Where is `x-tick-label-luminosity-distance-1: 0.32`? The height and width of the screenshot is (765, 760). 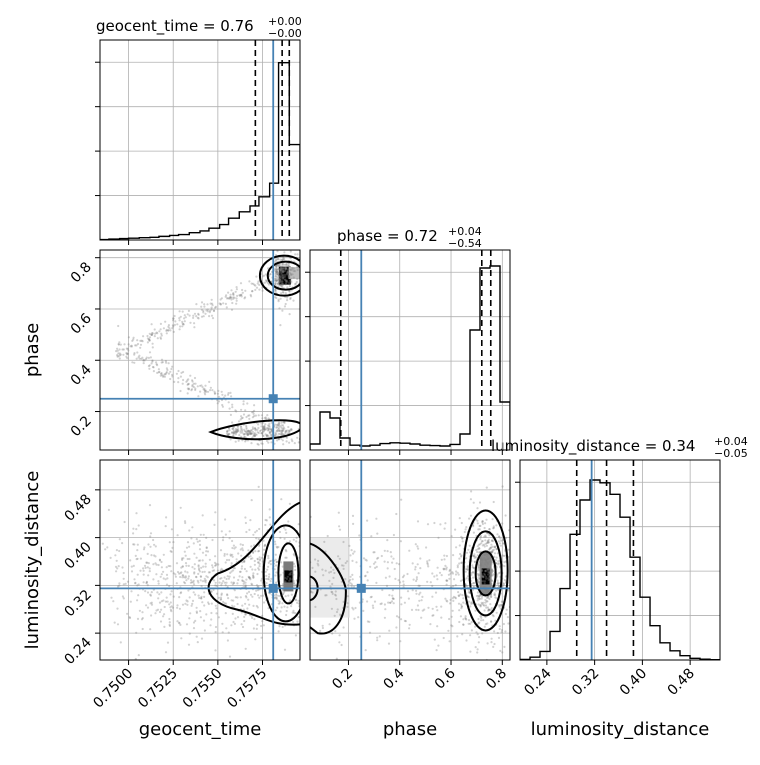
x-tick-label-luminosity-distance-1: 0.32 is located at coordinates (585, 682).